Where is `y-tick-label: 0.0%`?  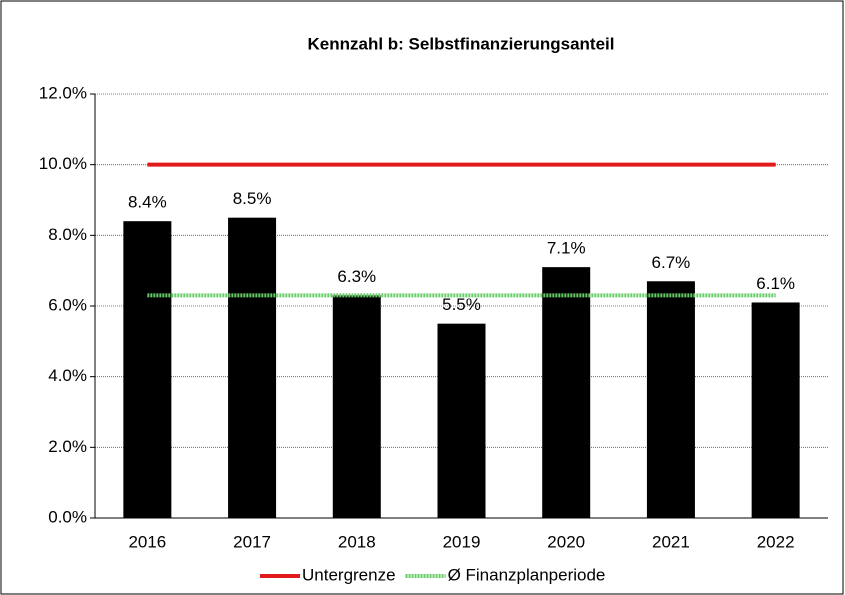 y-tick-label: 0.0% is located at coordinates (67, 516).